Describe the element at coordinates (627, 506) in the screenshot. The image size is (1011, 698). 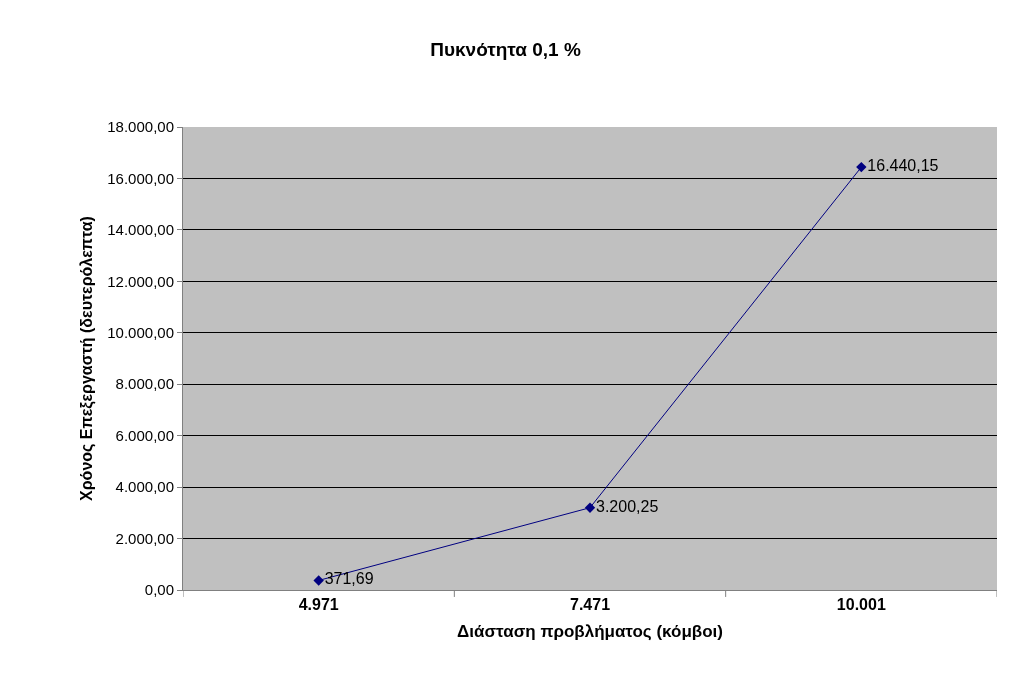
I see `data-label: 3.200,25` at that location.